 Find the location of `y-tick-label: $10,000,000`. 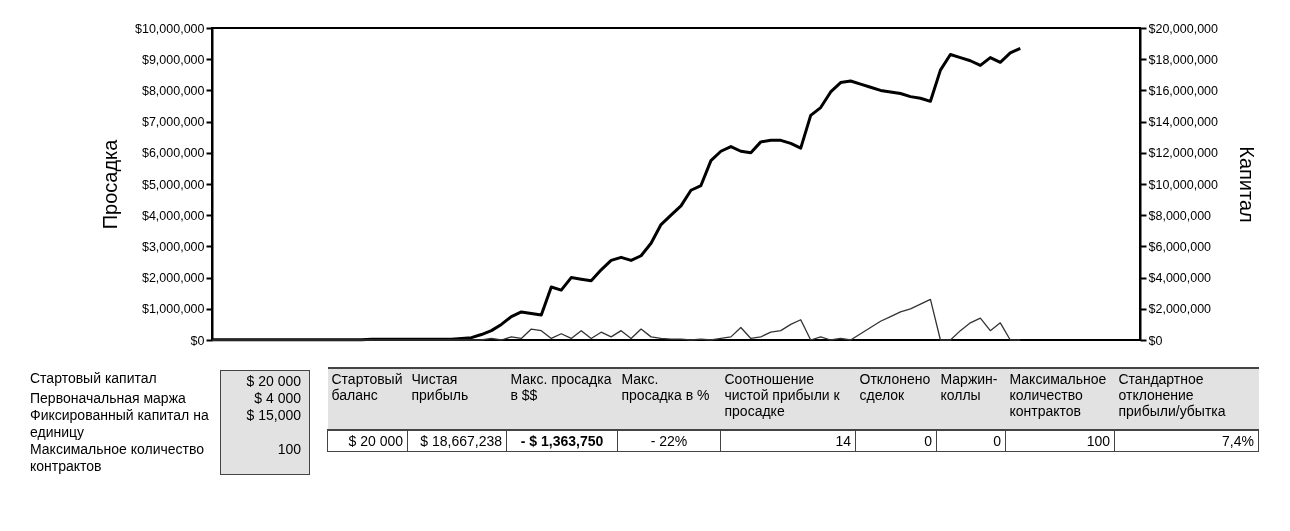

y-tick-label: $10,000,000 is located at coordinates (169, 28).